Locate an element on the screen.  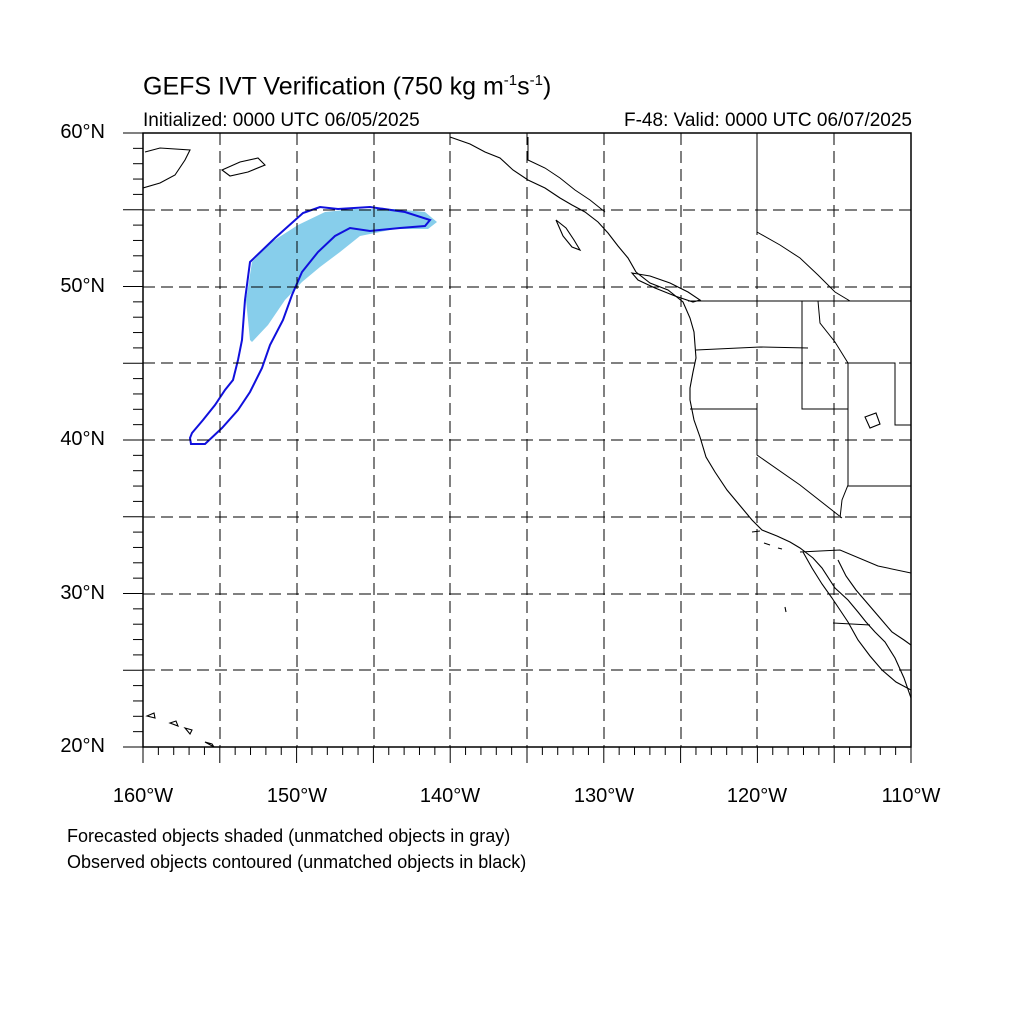
baja-california-coastline is located at coordinates (856, 621).